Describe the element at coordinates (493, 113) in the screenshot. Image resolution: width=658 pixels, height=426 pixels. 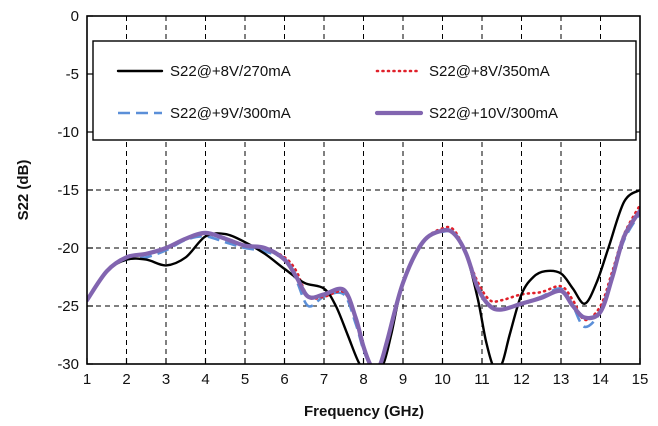
I see `legend-label: S22@+10V/300mA` at that location.